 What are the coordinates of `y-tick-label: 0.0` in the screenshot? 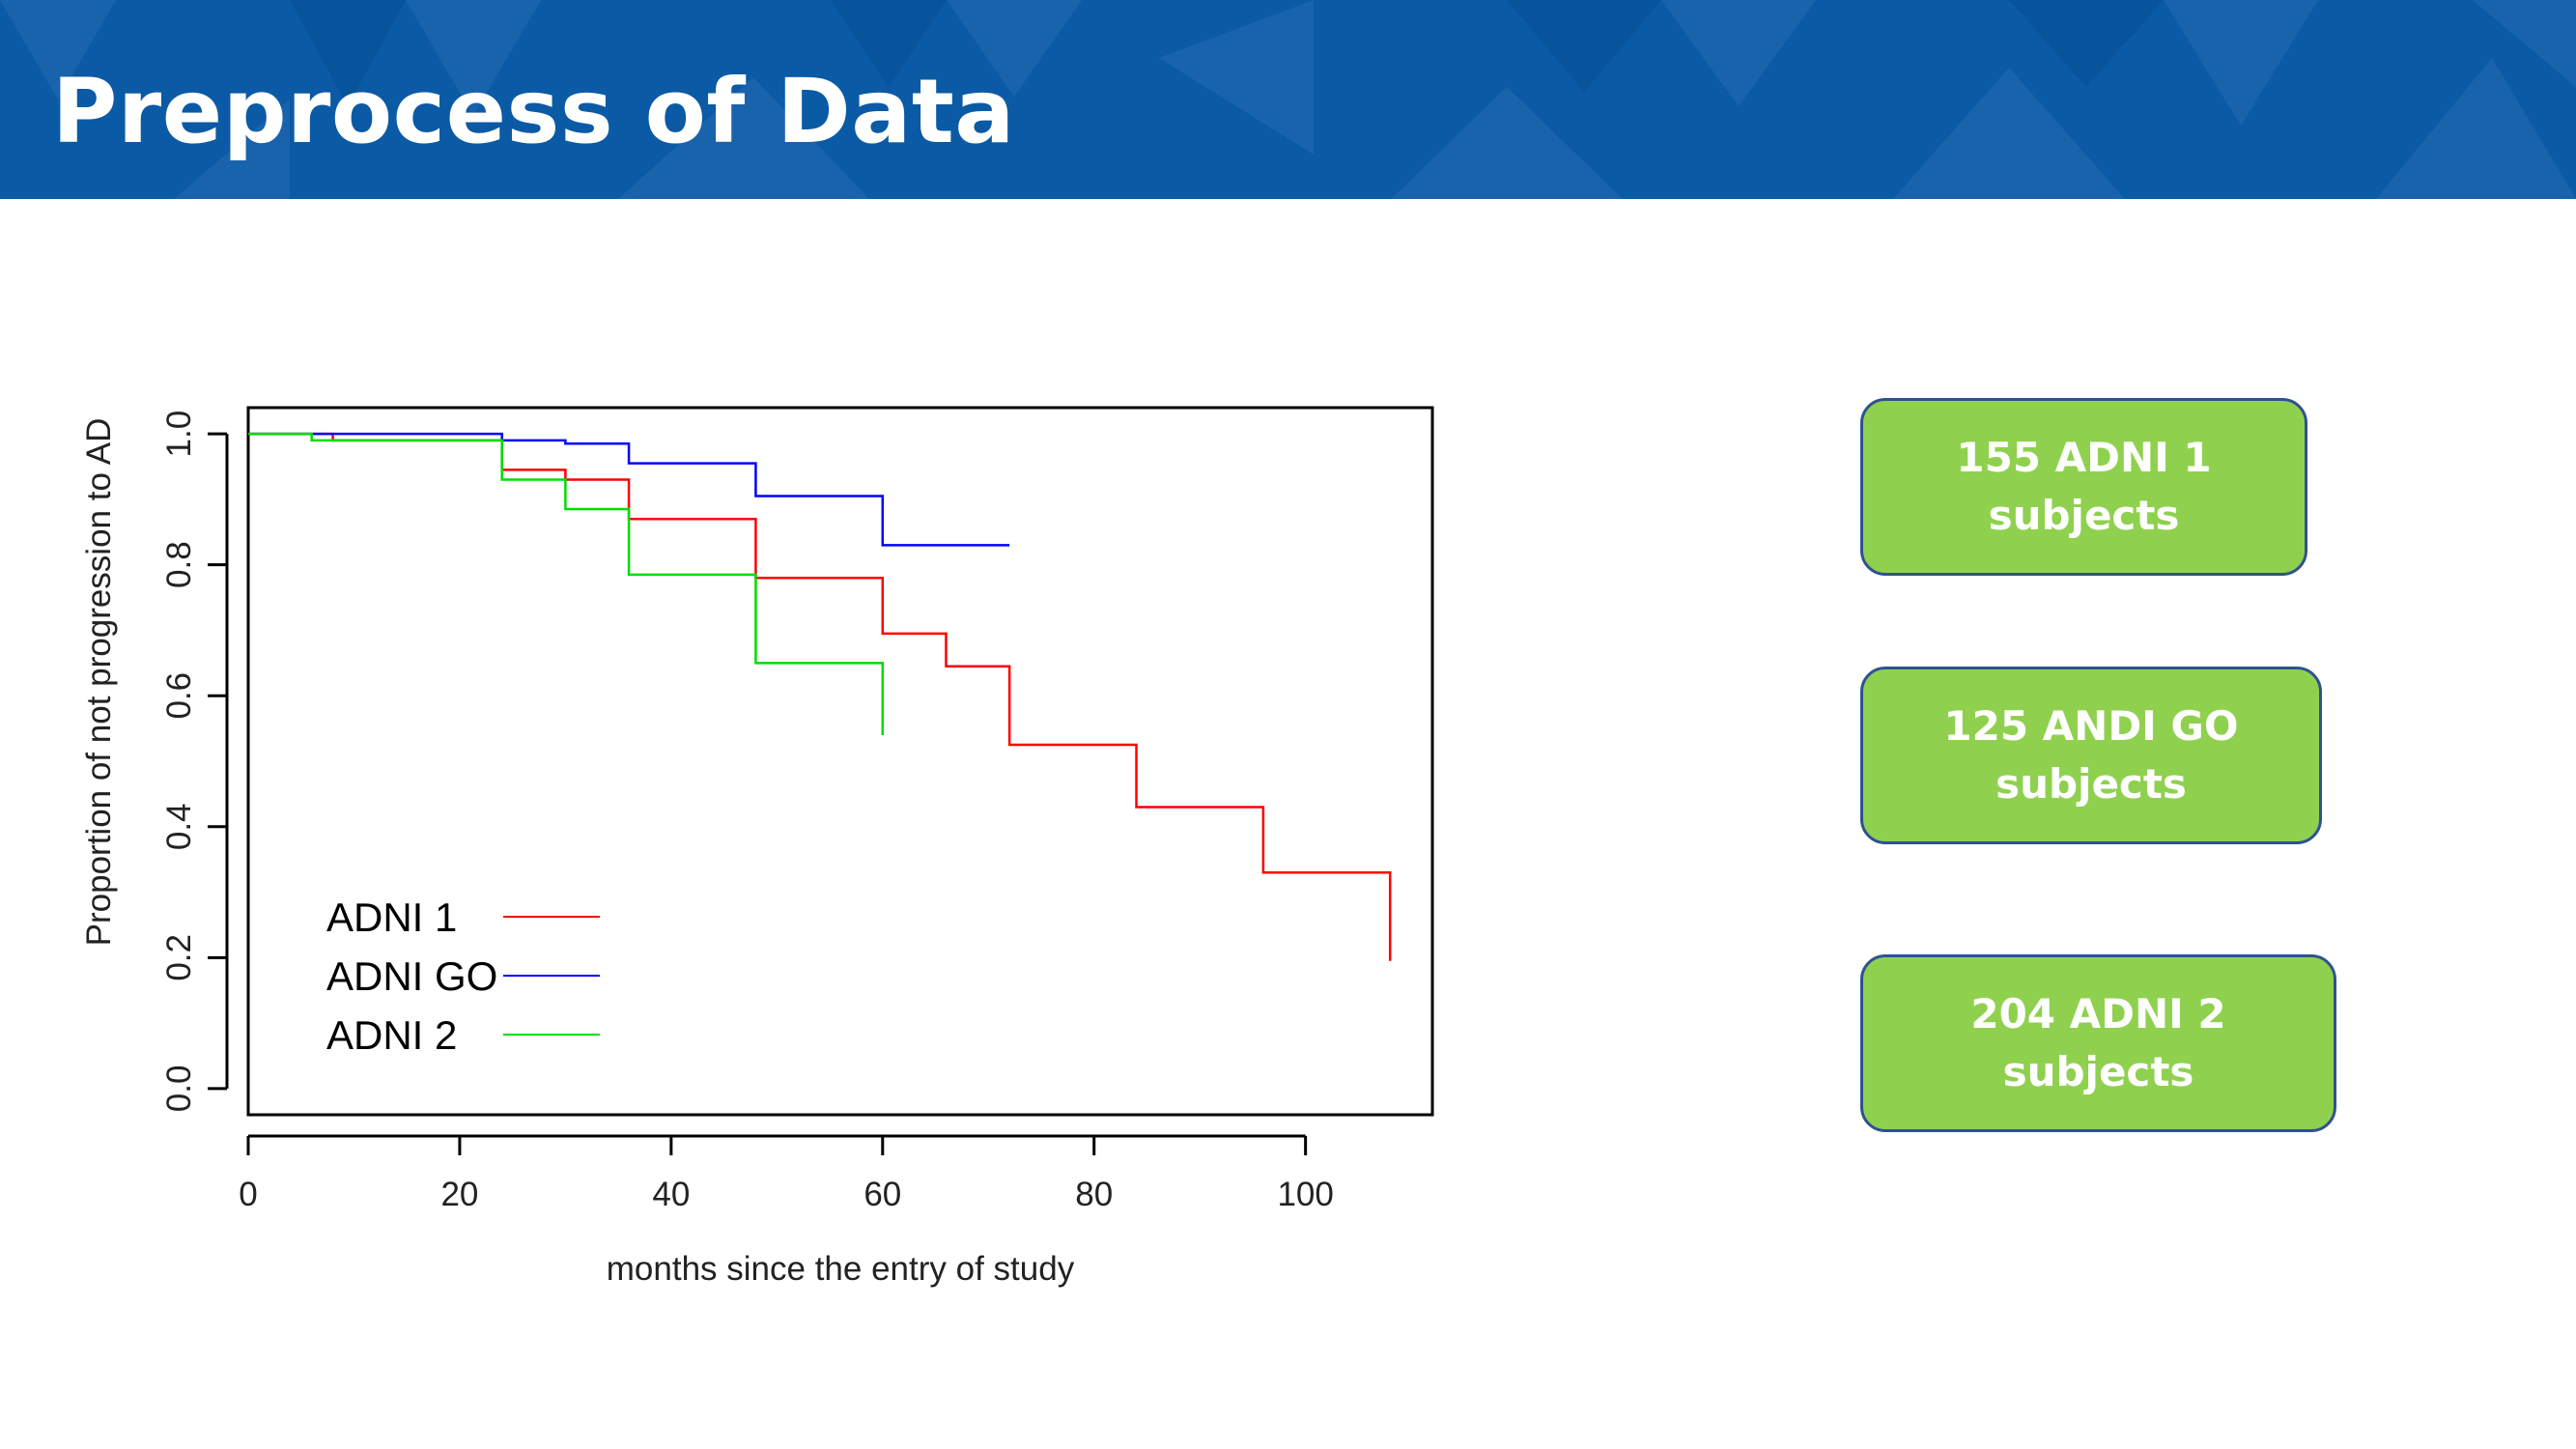 It's located at (179, 1089).